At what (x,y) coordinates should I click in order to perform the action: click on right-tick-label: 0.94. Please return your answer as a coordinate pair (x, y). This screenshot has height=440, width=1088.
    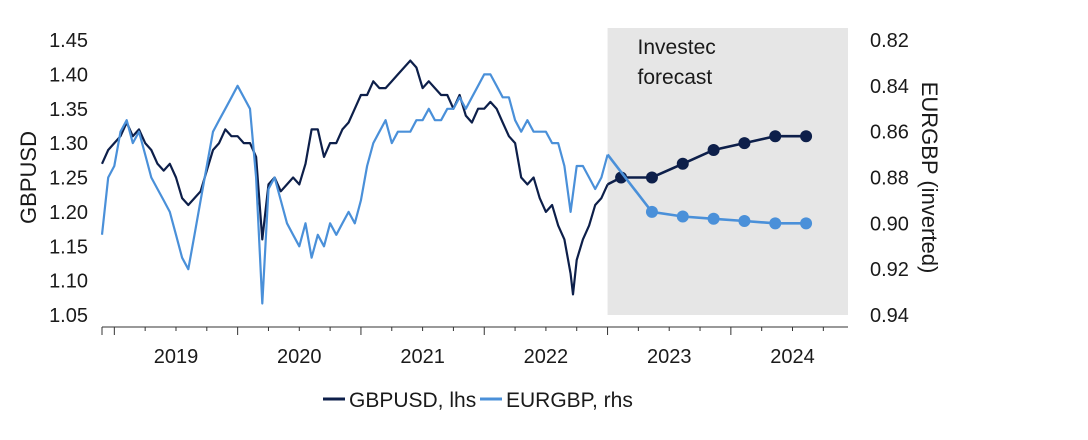
    Looking at the image, I should click on (889, 316).